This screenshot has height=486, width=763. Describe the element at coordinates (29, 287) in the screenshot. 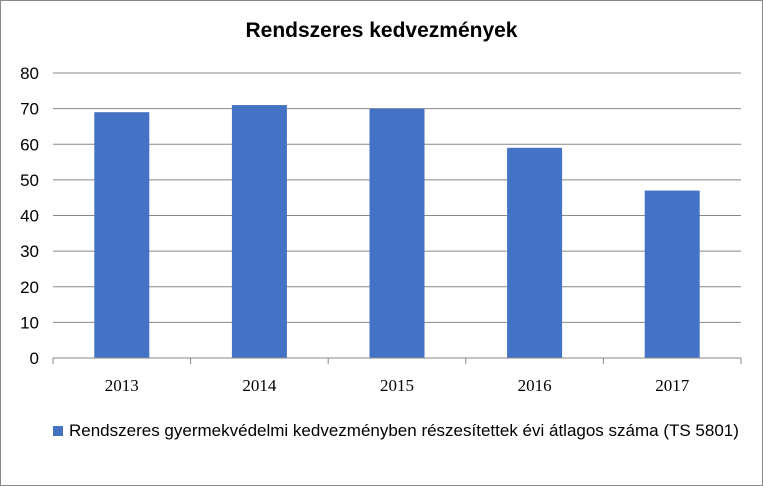

I see `y-tick-label: 20` at that location.